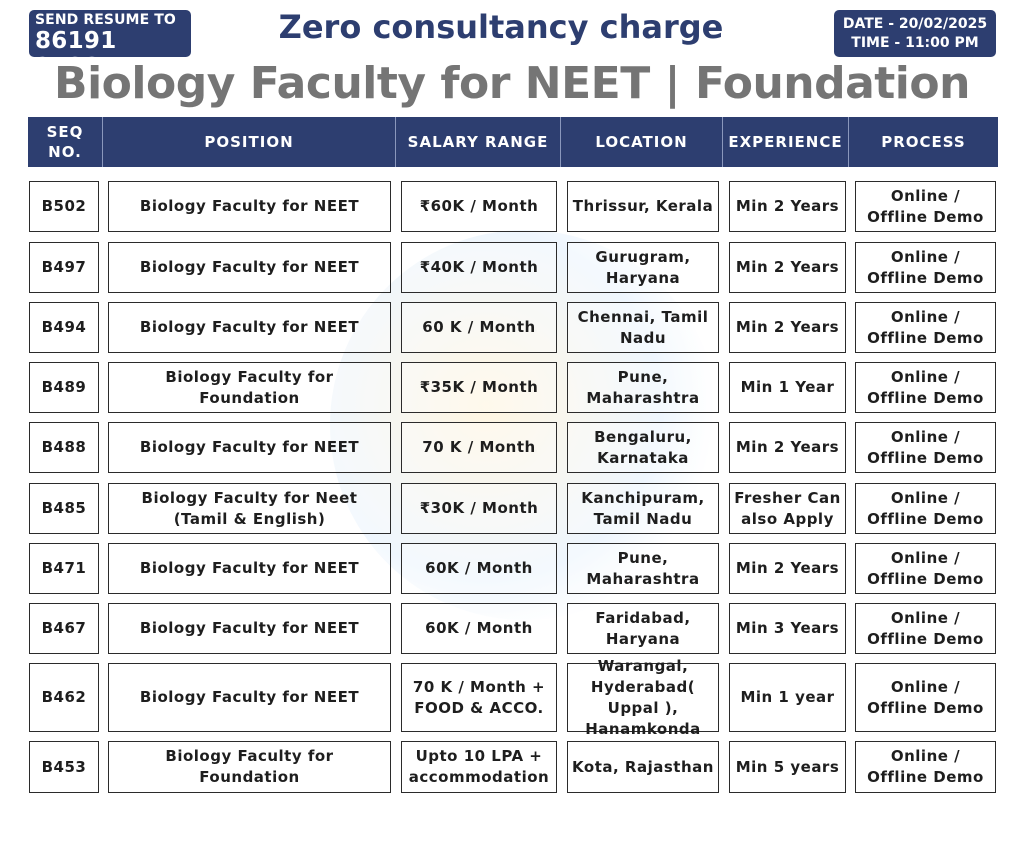  What do you see at coordinates (787, 697) in the screenshot?
I see `cell-experience: Min 1 year` at bounding box center [787, 697].